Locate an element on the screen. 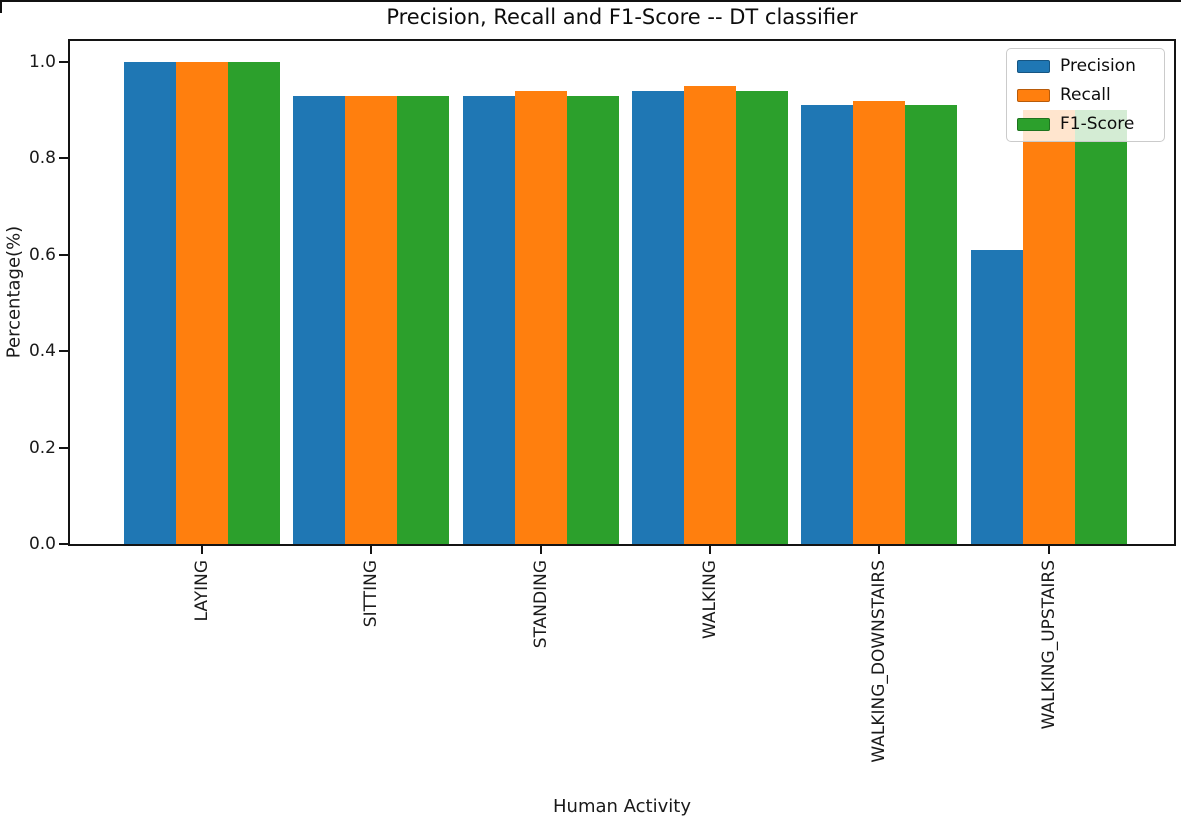 The width and height of the screenshot is (1181, 829). x-tick-label-text: LAYING is located at coordinates (202, 591).